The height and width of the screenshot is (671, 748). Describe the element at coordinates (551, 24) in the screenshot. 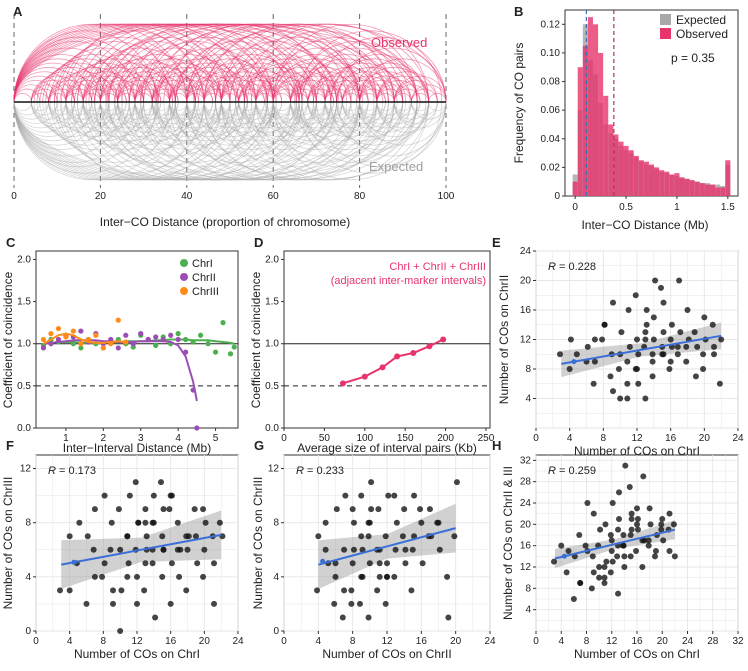

I see `tick-label-y: 0.12` at that location.